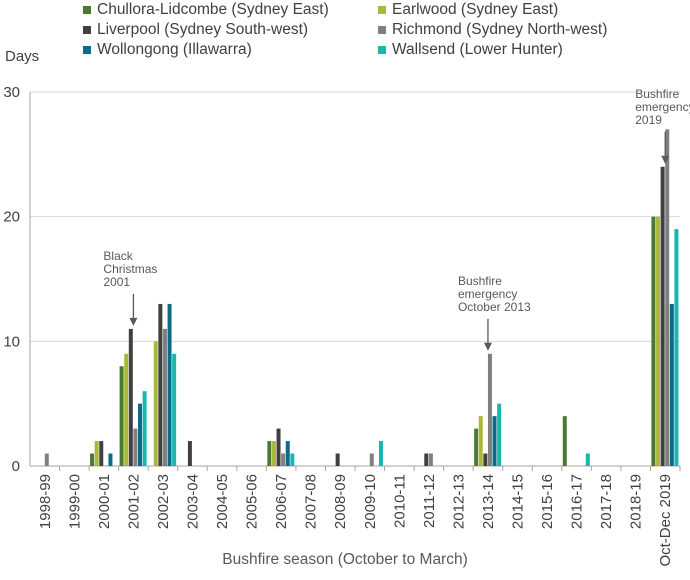 The width and height of the screenshot is (690, 580). Describe the element at coordinates (281, 501) in the screenshot. I see `x-tick-label: 2006-07` at that location.